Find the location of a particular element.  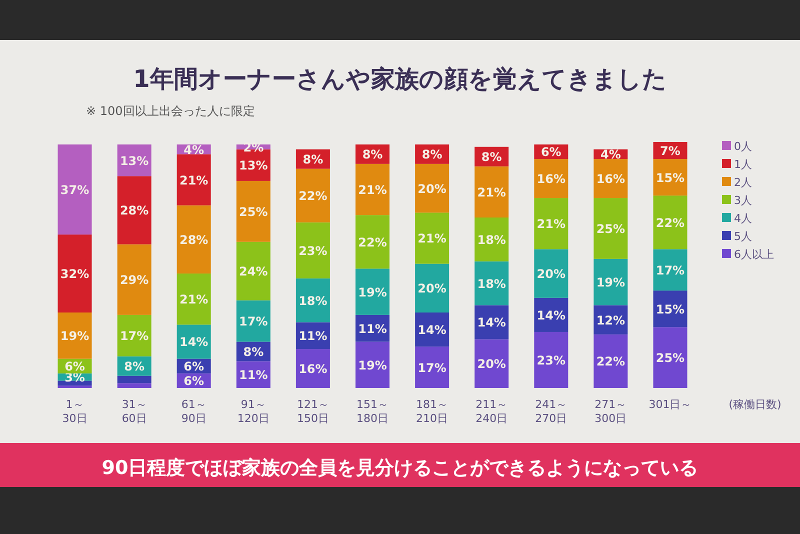

x-tick-label: 241～270日 is located at coordinates (551, 411).